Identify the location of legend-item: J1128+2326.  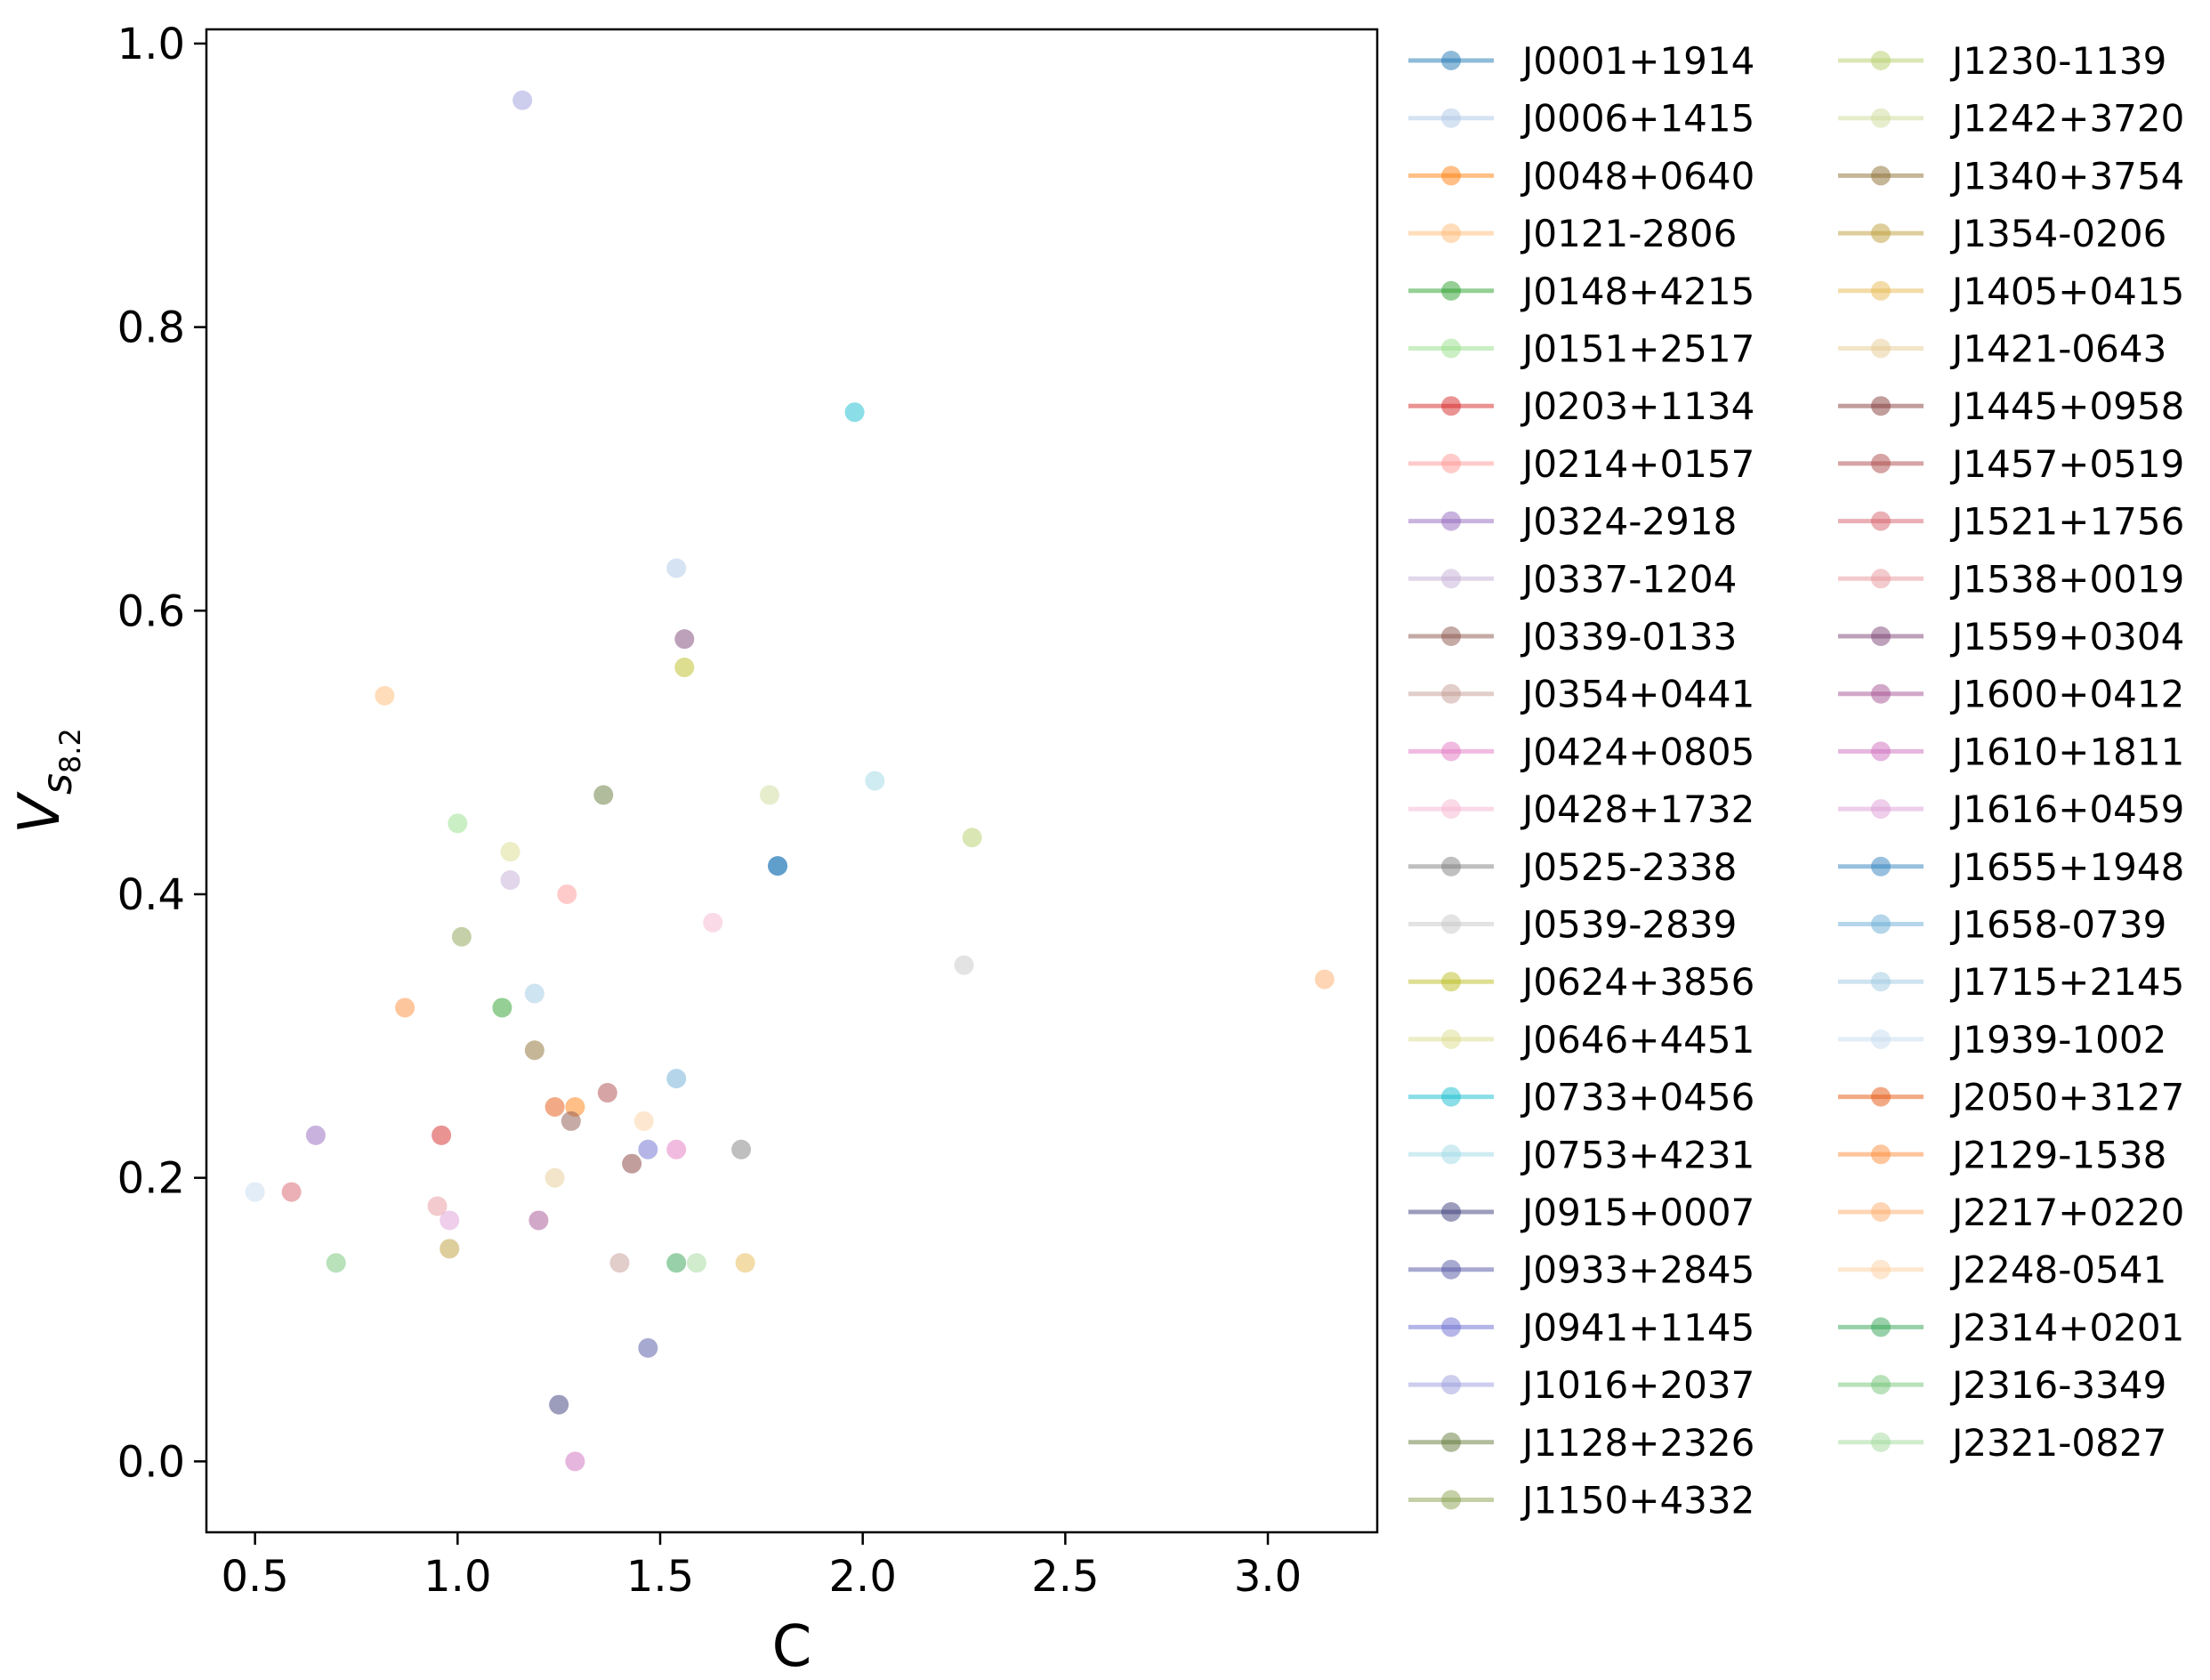
(1581, 1443).